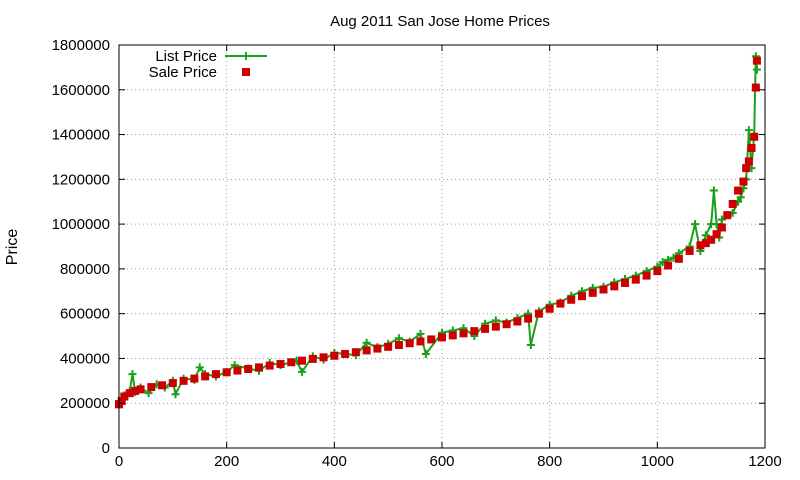  Describe the element at coordinates (441, 461) in the screenshot. I see `x-tick-label: 600` at that location.